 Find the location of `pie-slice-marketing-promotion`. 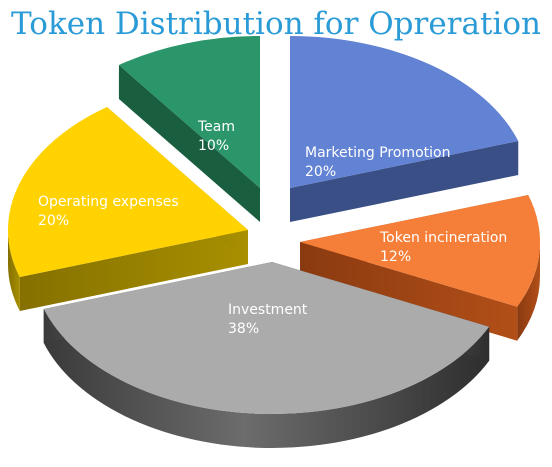

pie-slice-marketing-promotion is located at coordinates (404, 112).